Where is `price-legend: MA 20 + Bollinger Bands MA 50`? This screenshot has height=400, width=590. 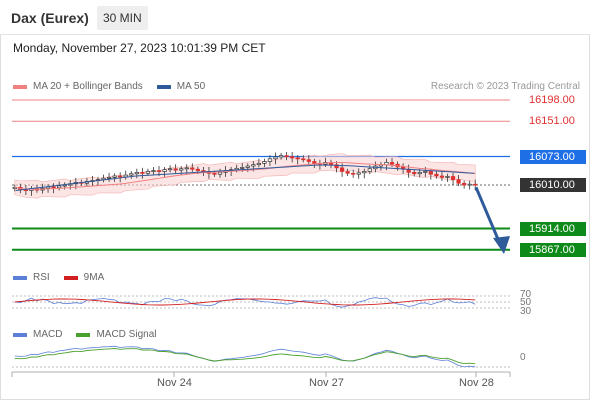
price-legend: MA 20 + Bollinger Bands MA 50 is located at coordinates (109, 86).